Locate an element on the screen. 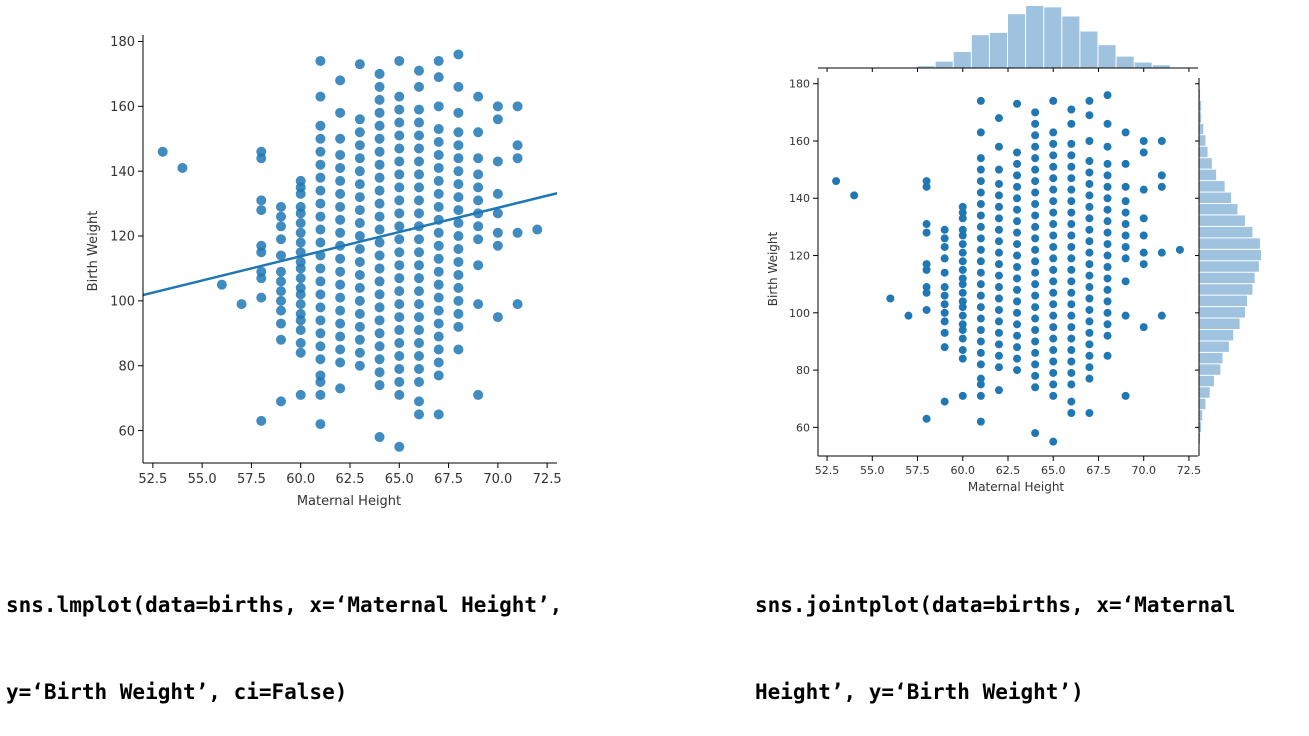 This screenshot has height=736, width=1309. lmplot-x-tick-label: 62.5 is located at coordinates (350, 479).